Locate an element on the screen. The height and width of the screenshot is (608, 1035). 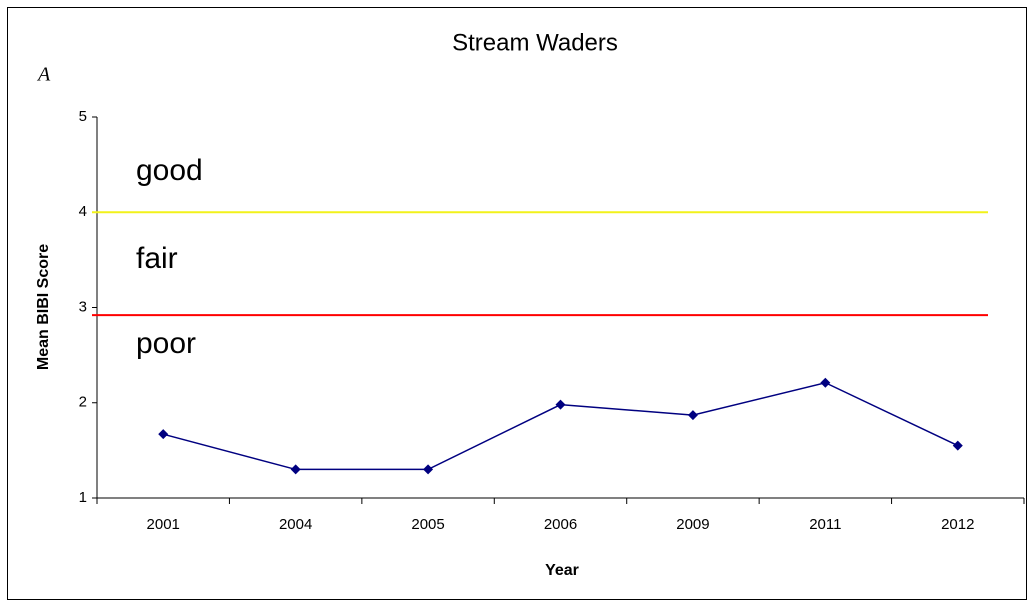
x-axis-label: Year is located at coordinates (562, 570).